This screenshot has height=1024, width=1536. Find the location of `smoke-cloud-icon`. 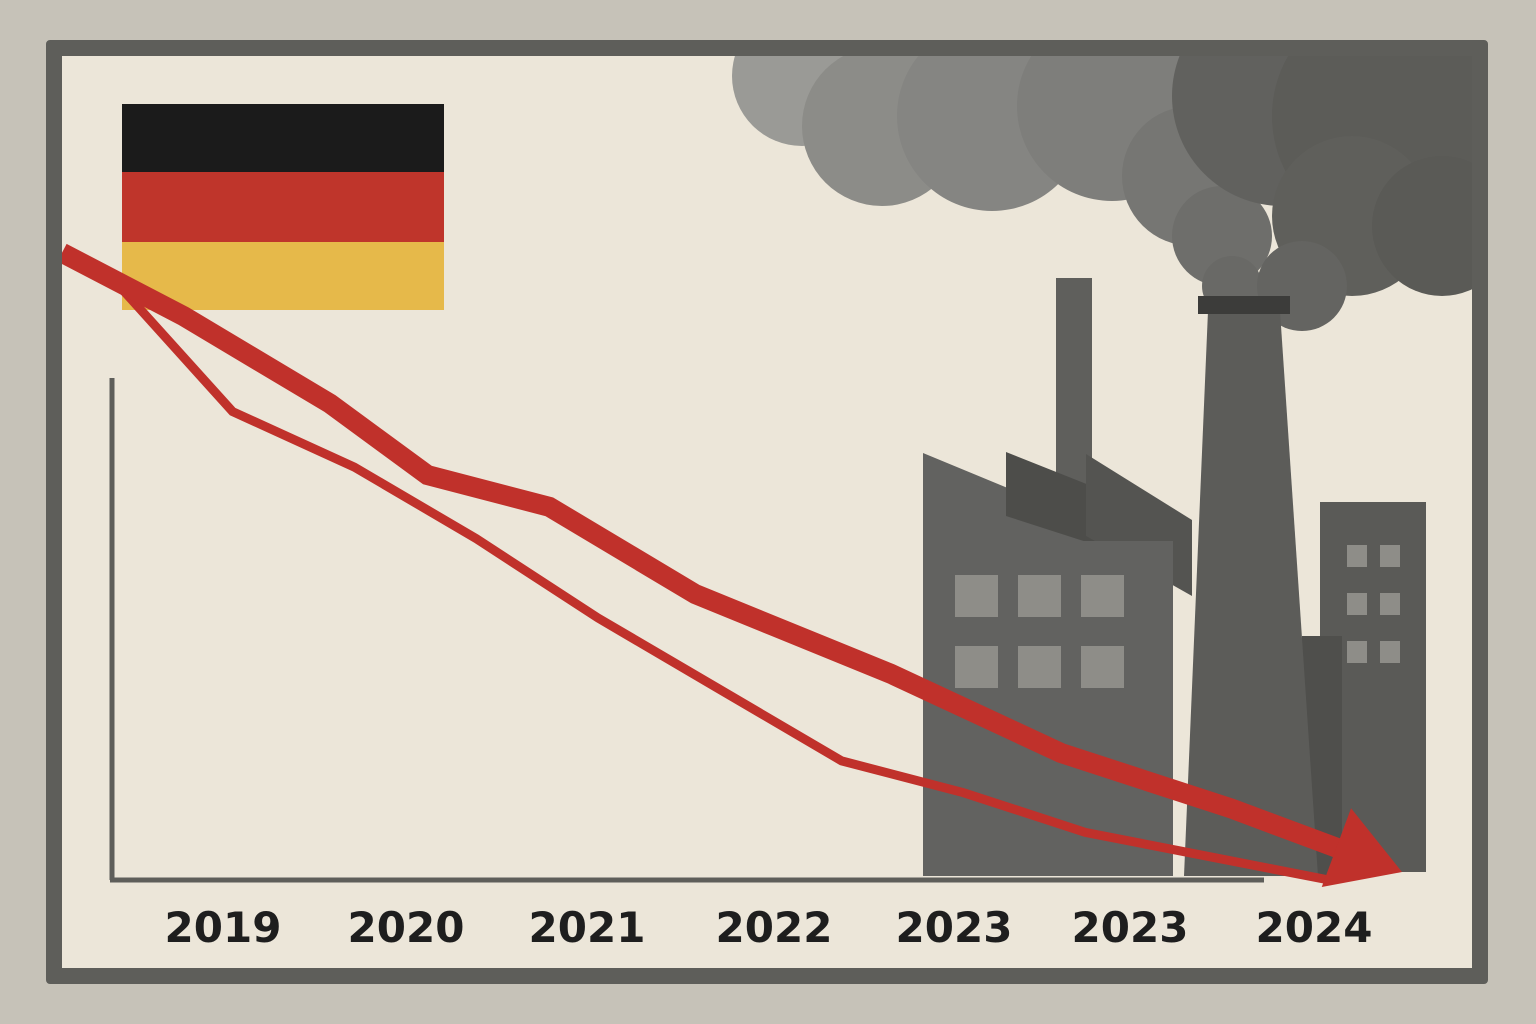

smoke-cloud-icon is located at coordinates (1102, 193).